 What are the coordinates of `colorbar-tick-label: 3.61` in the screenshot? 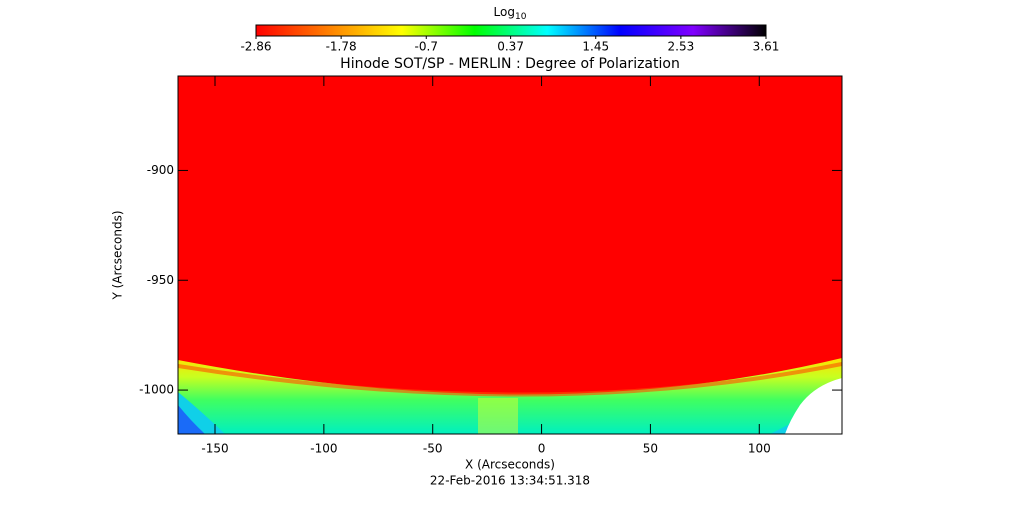 It's located at (766, 47).